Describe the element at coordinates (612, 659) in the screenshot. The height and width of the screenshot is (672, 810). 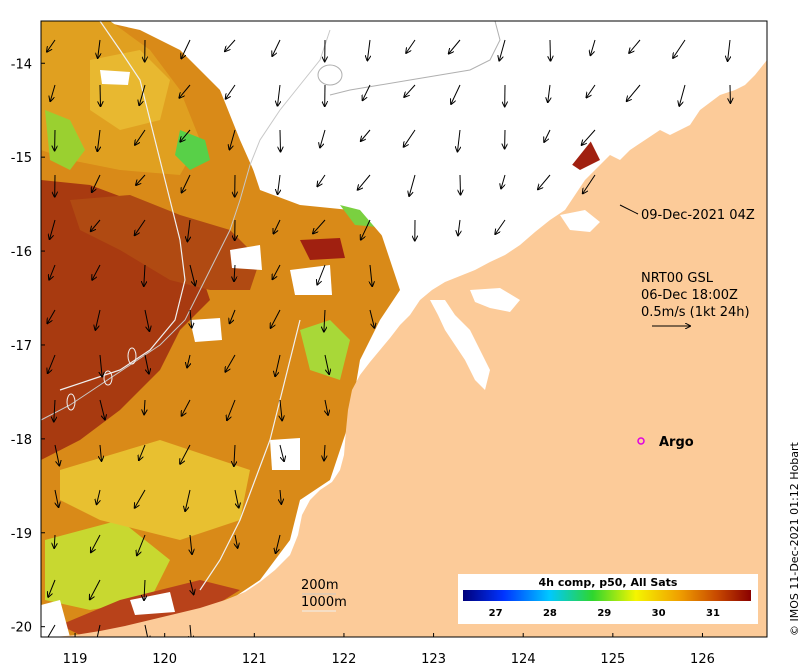
I see `x-tick-label: 125` at that location.